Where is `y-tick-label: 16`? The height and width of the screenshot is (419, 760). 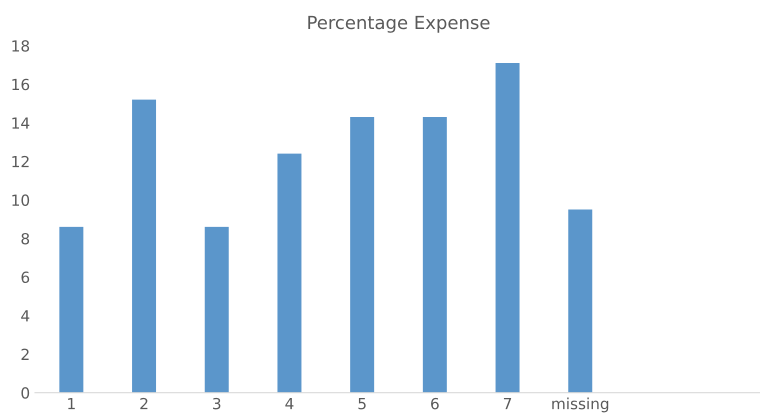 y-tick-label: 16 is located at coordinates (21, 84).